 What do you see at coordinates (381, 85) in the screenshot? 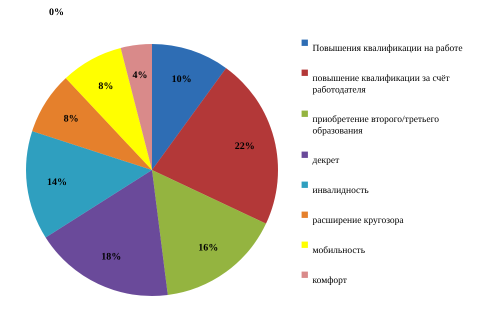
I see `legend-label: повышение квалификации за счёт работодателя` at bounding box center [381, 85].